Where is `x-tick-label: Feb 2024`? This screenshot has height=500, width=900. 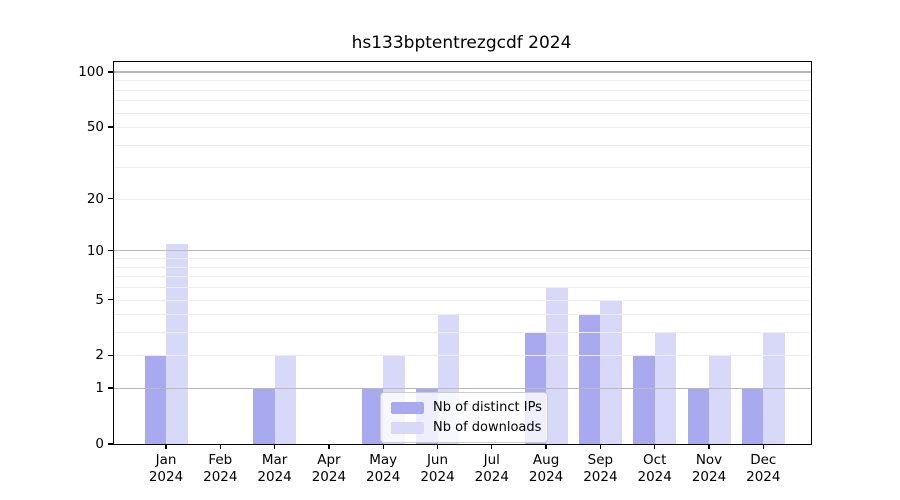
x-tick-label: Feb 2024 is located at coordinates (220, 468).